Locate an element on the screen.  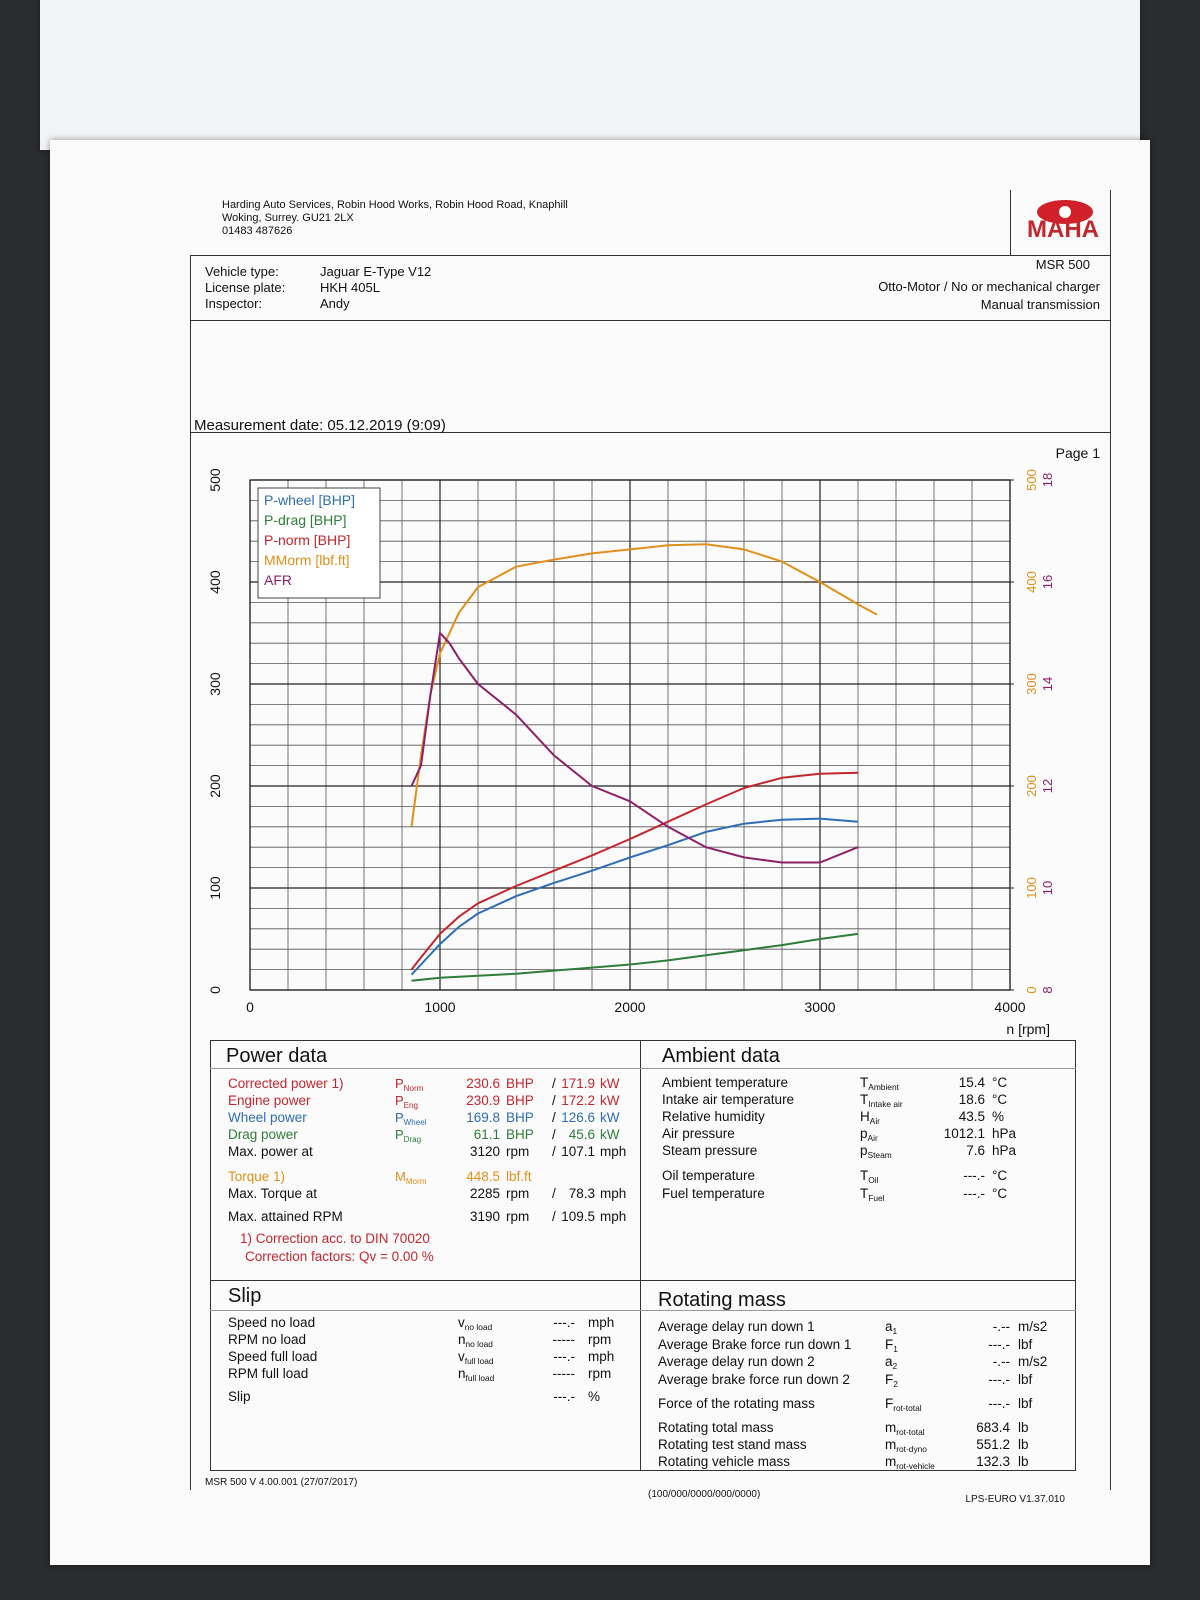
row-unit: hPa is located at coordinates (1004, 1133).